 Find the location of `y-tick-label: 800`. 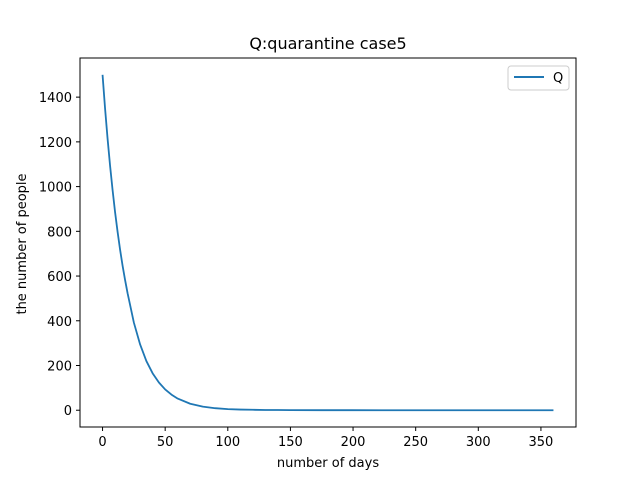

y-tick-label: 800 is located at coordinates (59, 232).